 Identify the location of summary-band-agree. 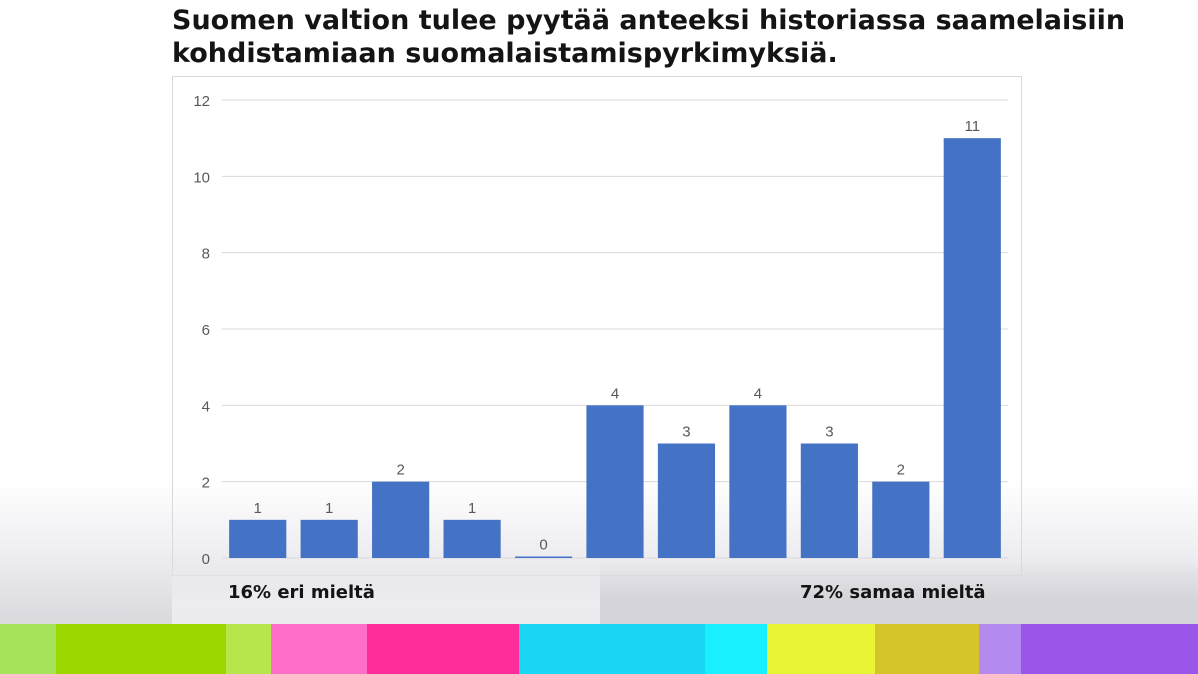
(899, 592).